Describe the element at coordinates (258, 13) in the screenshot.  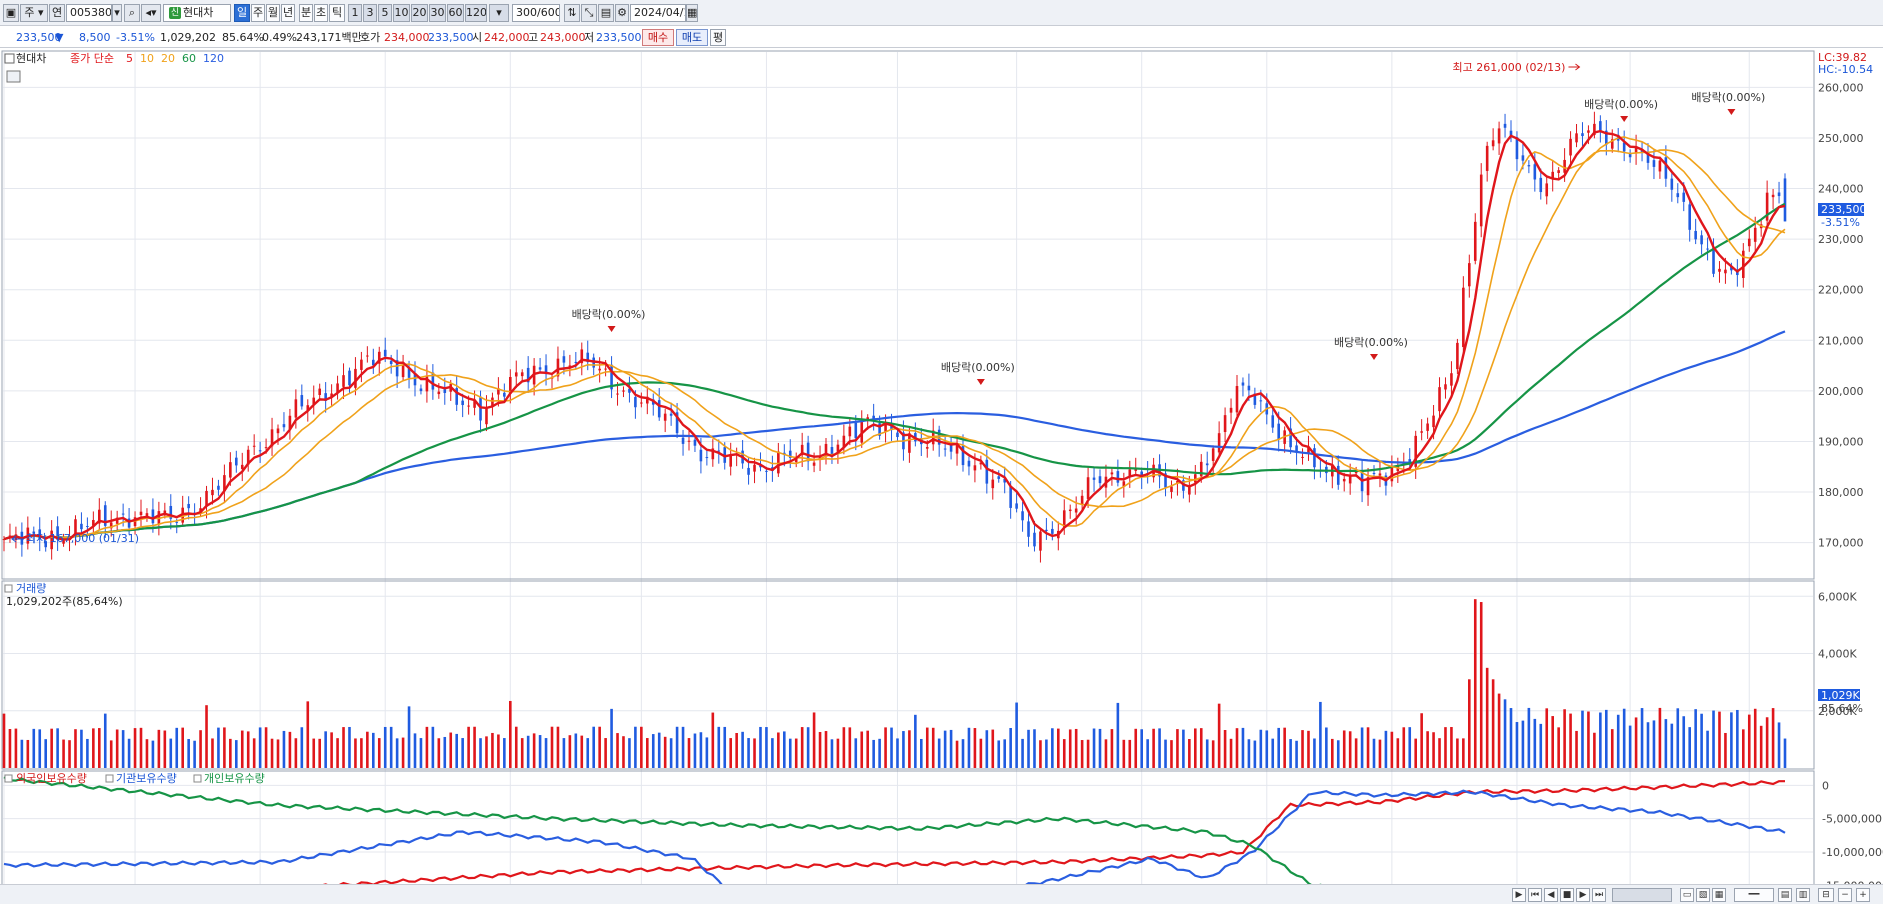
I see `period-week-button: 주` at that location.